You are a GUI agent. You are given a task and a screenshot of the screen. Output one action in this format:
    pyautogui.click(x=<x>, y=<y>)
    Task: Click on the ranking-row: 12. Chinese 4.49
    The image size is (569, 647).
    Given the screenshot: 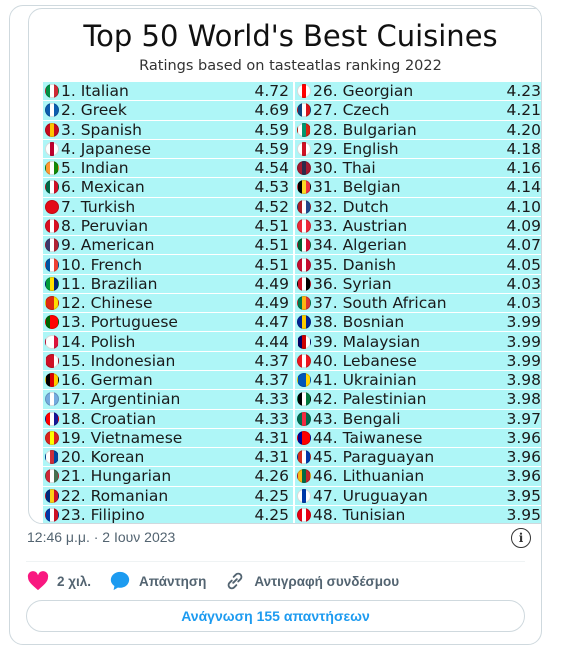 What is the action you would take?
    pyautogui.click(x=168, y=303)
    